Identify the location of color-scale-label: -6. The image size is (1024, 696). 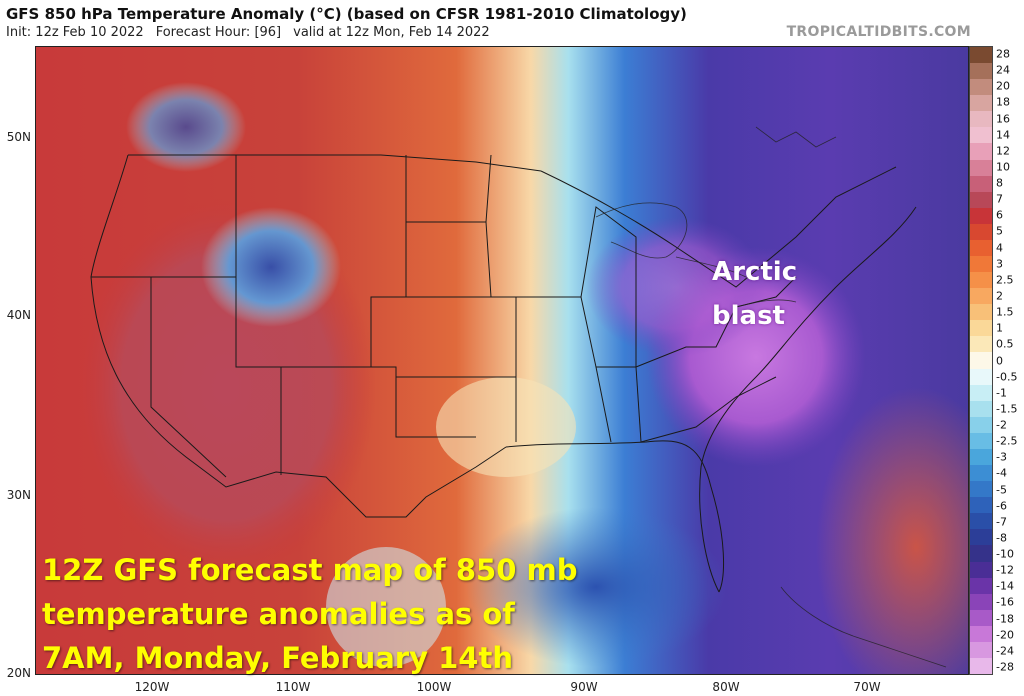
(1001, 506).